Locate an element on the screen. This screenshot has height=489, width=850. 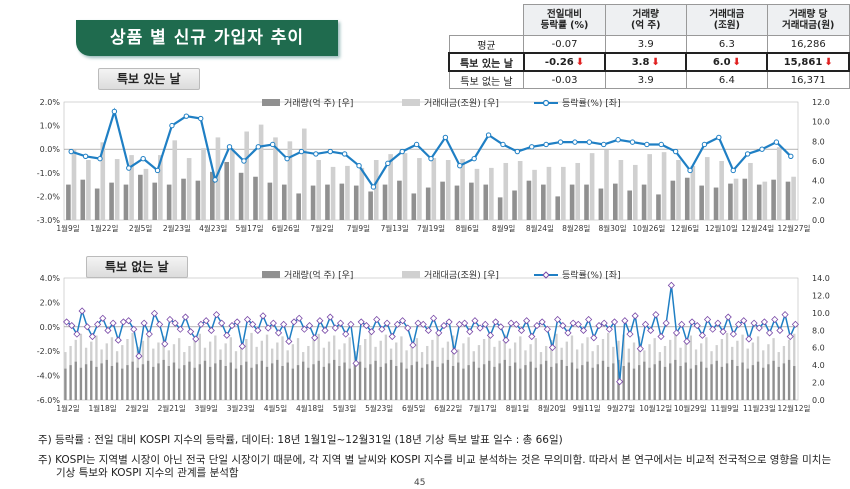
y-left-tick-label: -1.0% is located at coordinates (49, 173).